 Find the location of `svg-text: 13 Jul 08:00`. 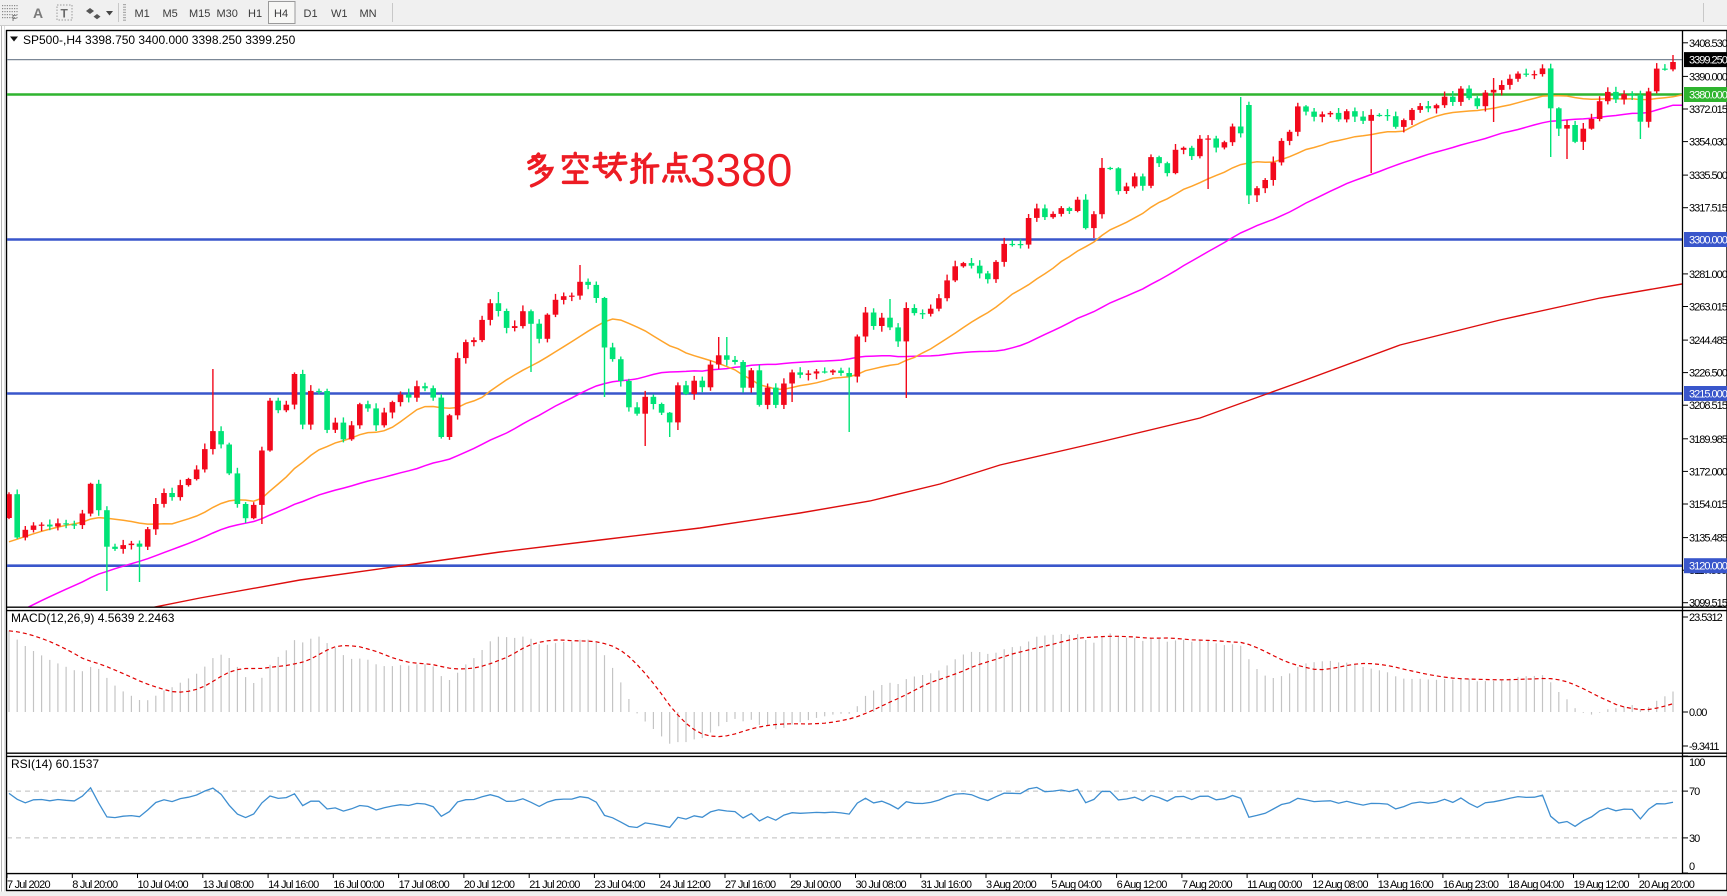

svg-text: 13 Jul 08:00 is located at coordinates (228, 885).